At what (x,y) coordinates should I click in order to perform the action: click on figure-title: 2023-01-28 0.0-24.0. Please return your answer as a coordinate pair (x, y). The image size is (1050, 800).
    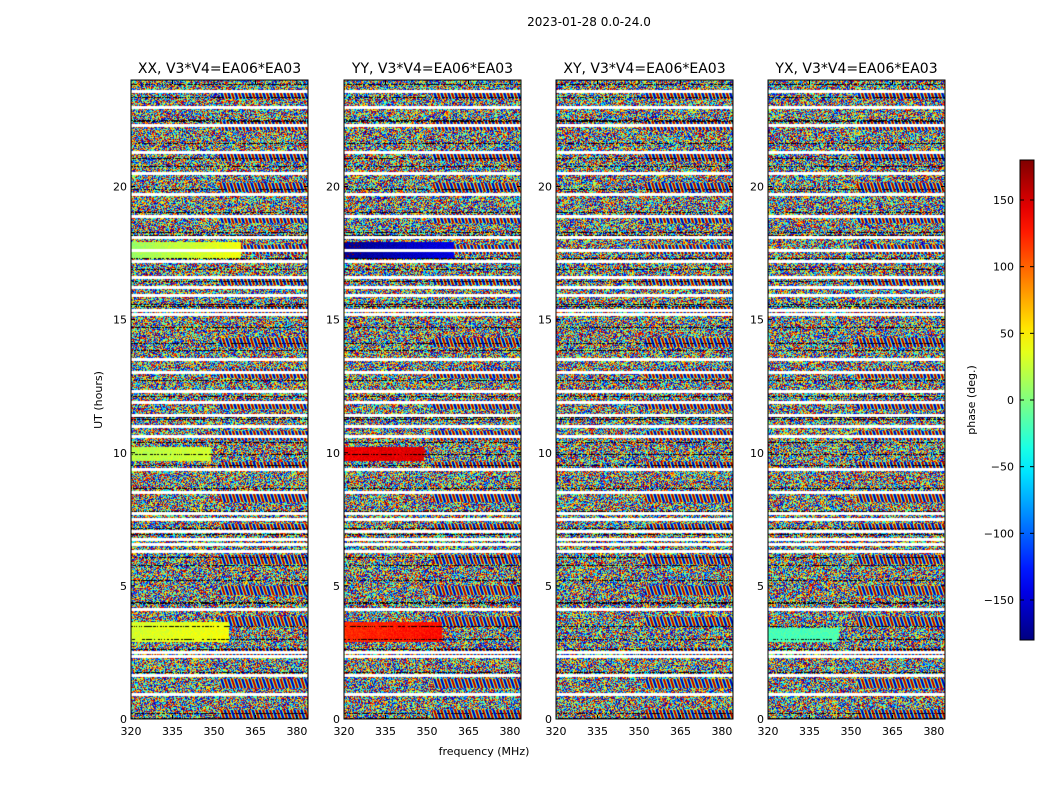
    Looking at the image, I should click on (589, 22).